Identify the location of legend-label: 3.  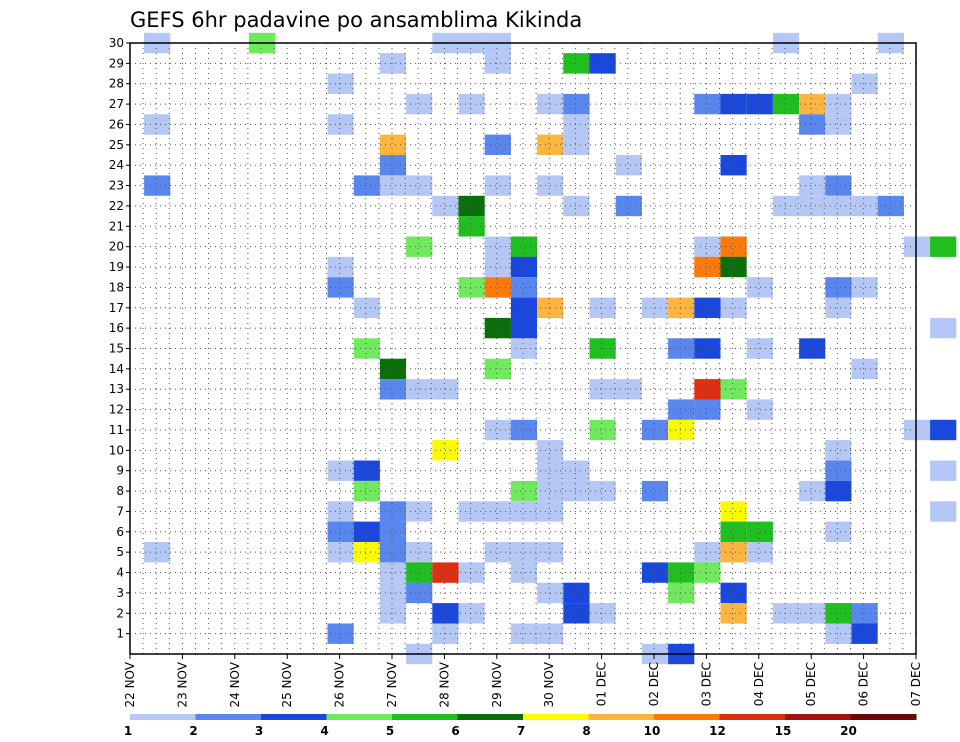
(259, 731).